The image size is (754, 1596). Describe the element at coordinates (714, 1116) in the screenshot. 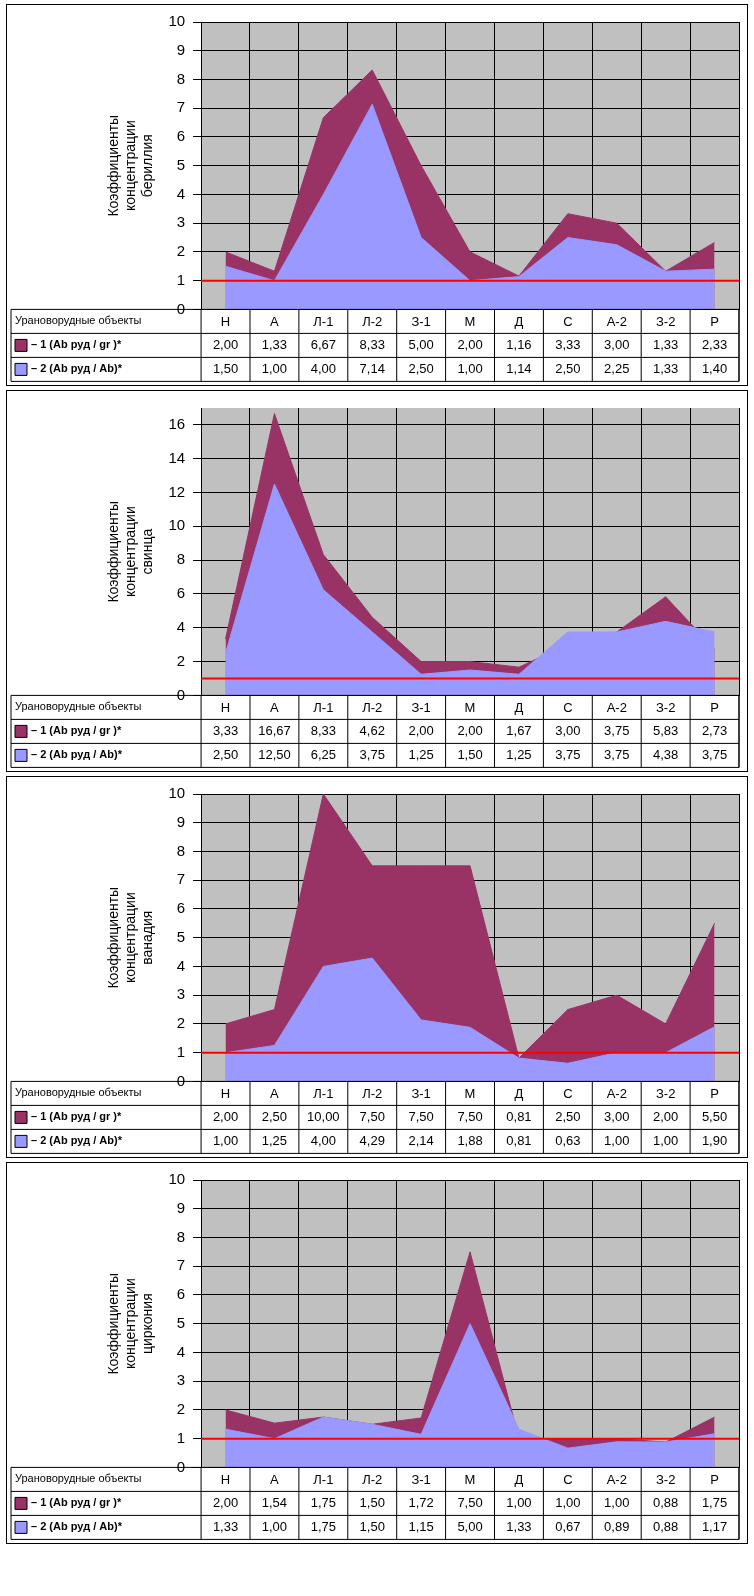

I see `data-label: 5,50` at that location.